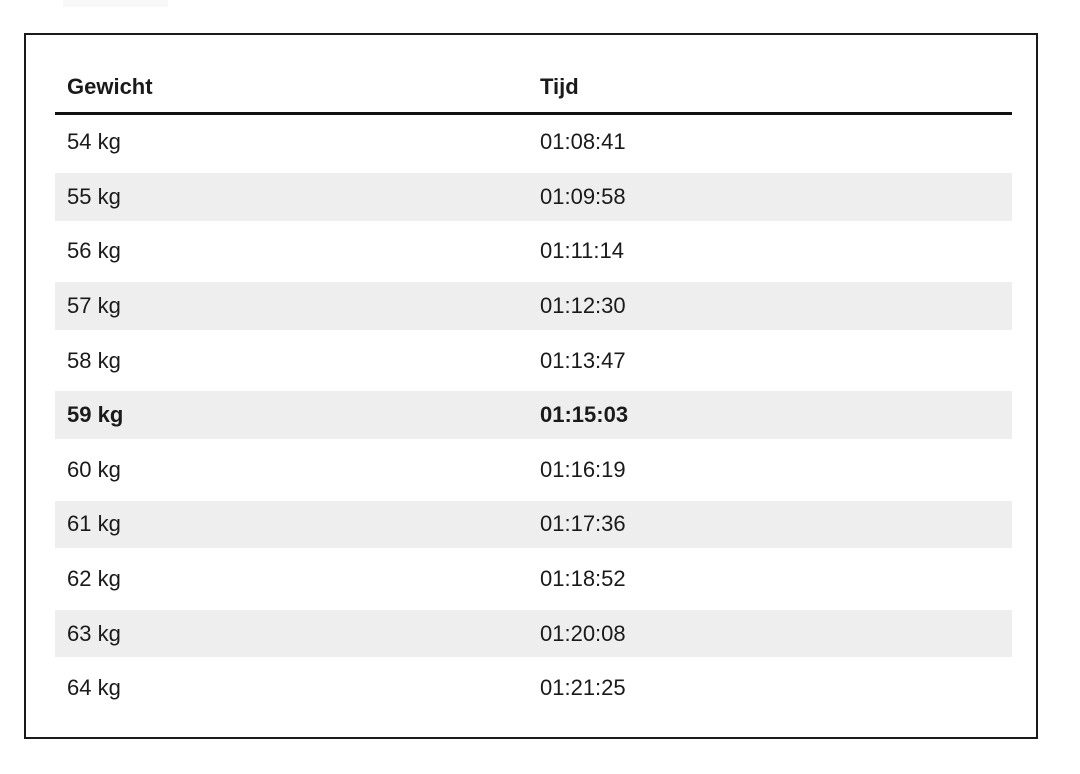  Describe the element at coordinates (94, 251) in the screenshot. I see `gewicht-cell: 56 kg` at that location.